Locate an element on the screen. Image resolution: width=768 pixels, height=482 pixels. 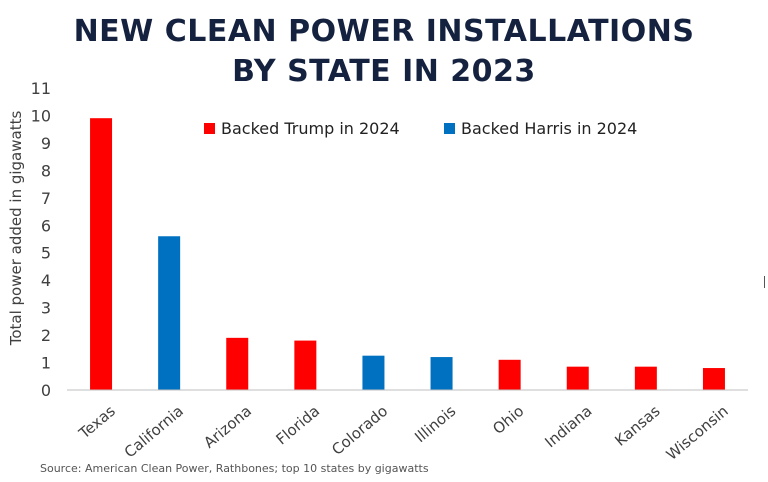
x-tick-label-wisconsin: Wisconsin is located at coordinates (697, 433).